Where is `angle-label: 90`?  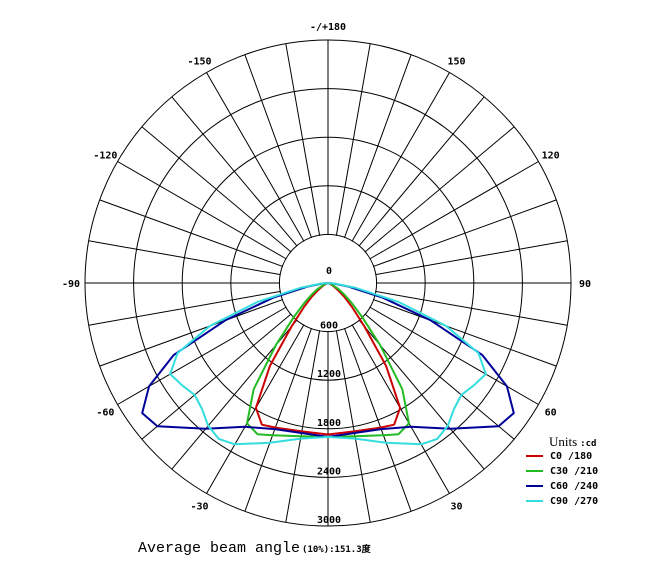 angle-label: 90 is located at coordinates (585, 284).